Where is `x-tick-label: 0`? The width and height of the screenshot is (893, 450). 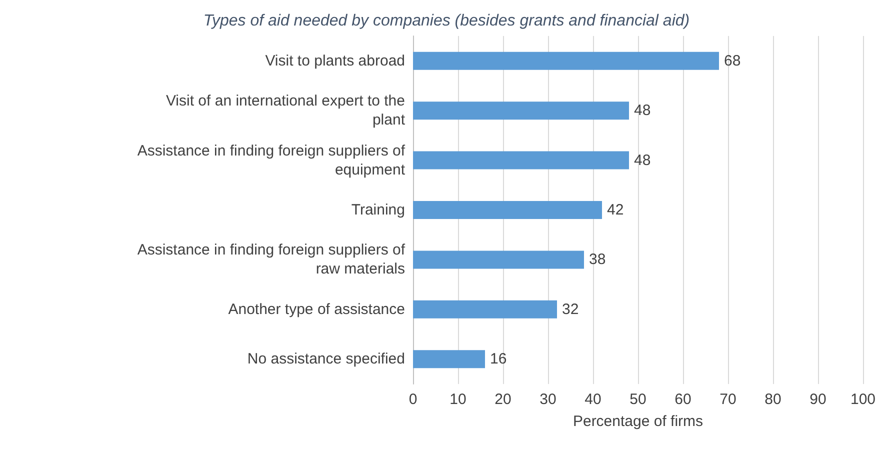
x-tick-label: 0 is located at coordinates (413, 399).